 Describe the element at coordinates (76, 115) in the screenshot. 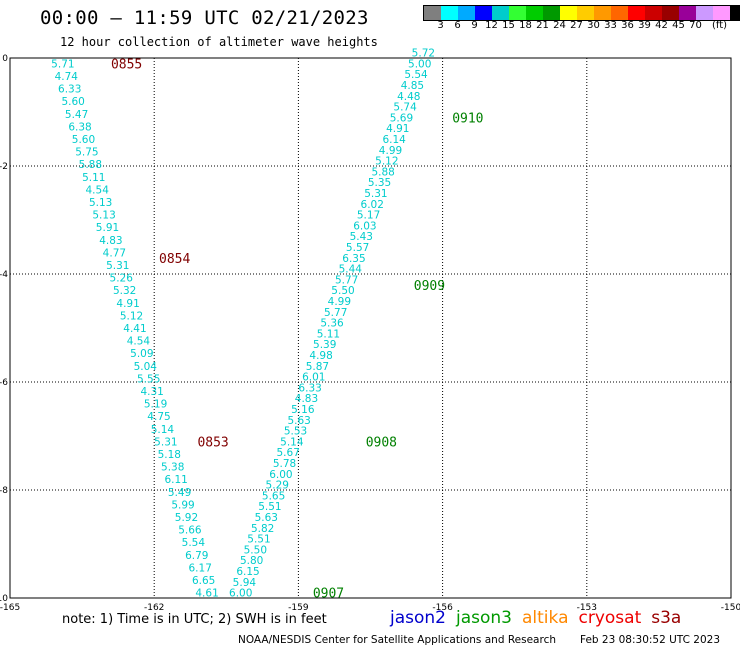

I see `wave-height-value: 5.47` at that location.